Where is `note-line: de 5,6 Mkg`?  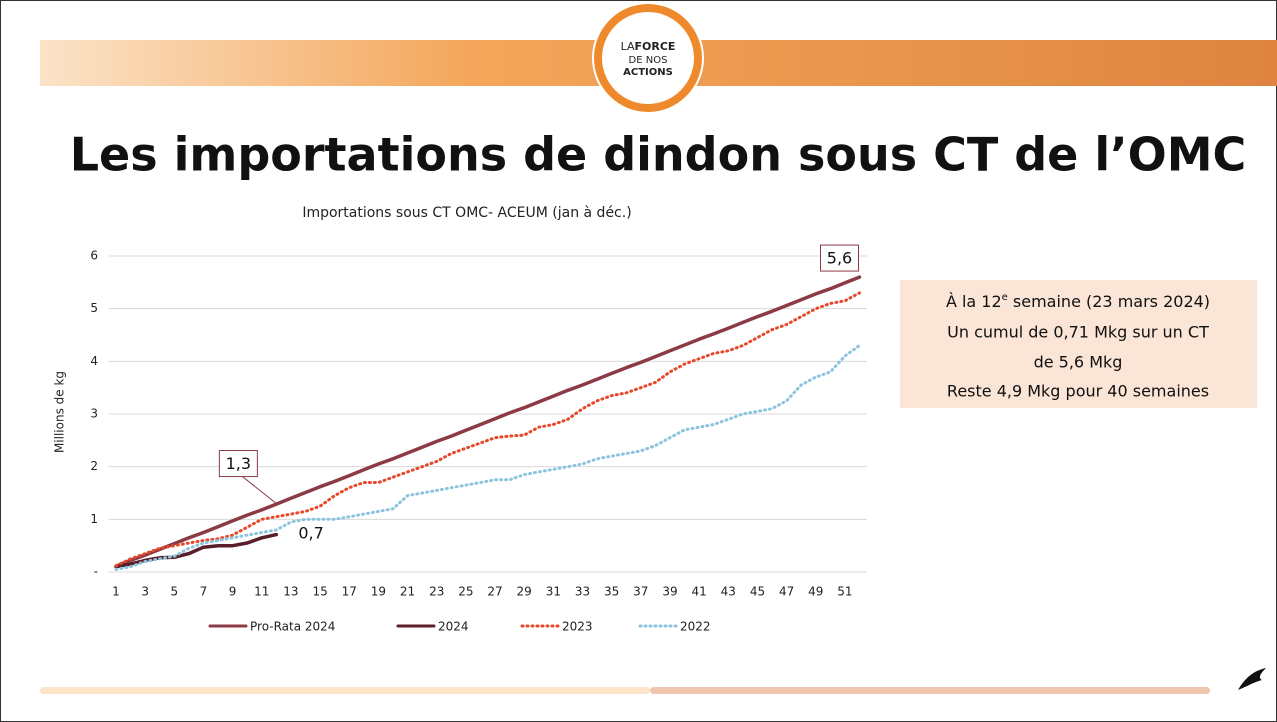 note-line: de 5,6 Mkg is located at coordinates (1078, 362).